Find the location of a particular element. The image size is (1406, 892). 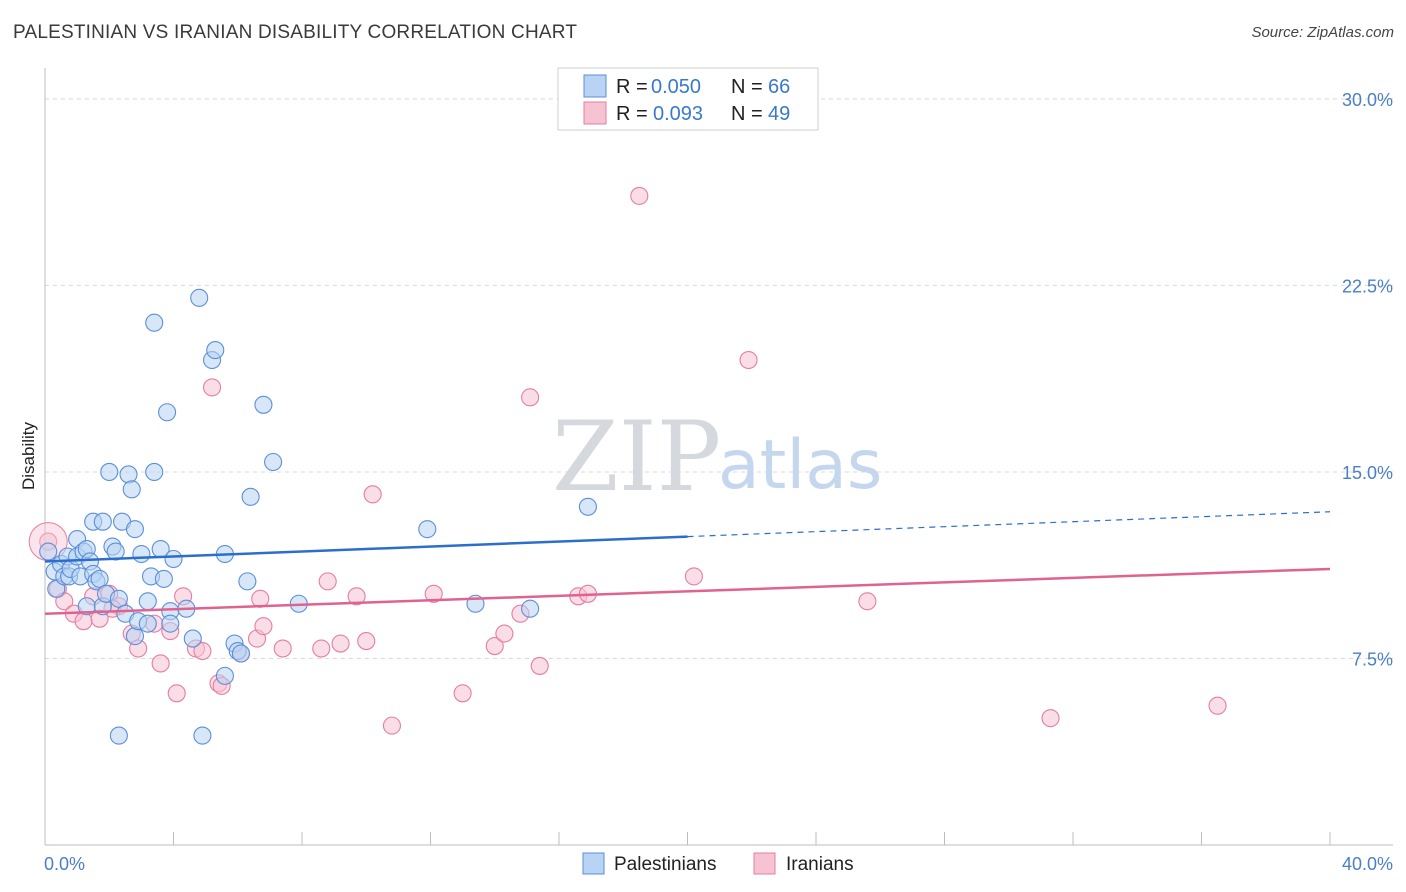

y-axis-label: Disability is located at coordinates (28, 455).